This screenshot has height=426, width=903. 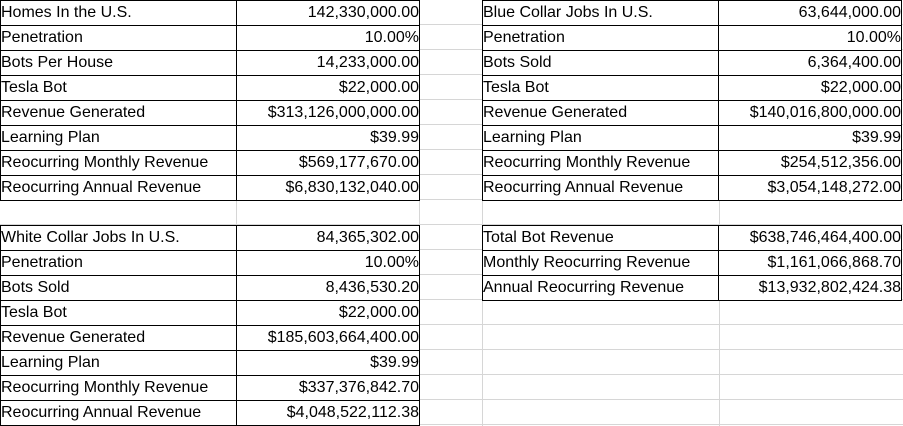 What do you see at coordinates (810, 163) in the screenshot?
I see `cell-value: $254,512,356.00` at bounding box center [810, 163].